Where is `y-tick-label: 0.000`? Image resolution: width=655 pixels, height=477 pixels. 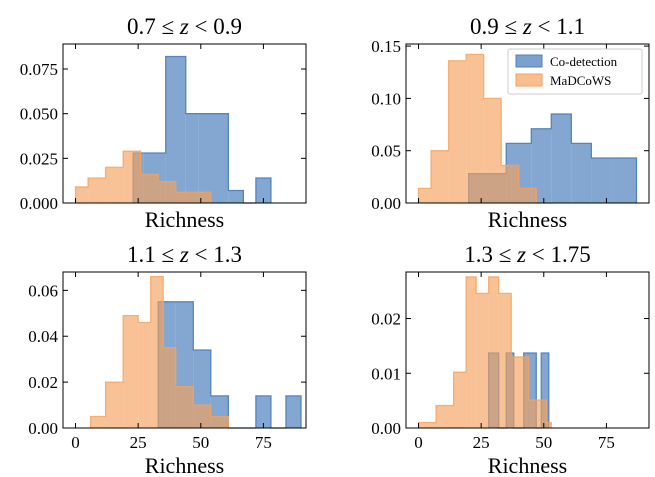 y-tick-label: 0.000 is located at coordinates (39, 203).